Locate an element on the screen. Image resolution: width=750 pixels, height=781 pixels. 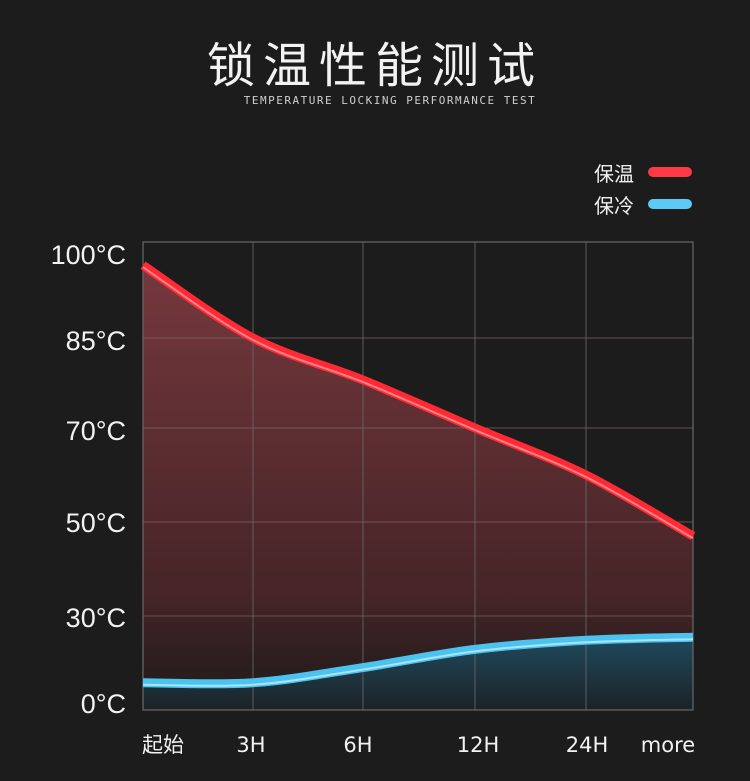
y-tick-label: 100°C is located at coordinates (88, 255).